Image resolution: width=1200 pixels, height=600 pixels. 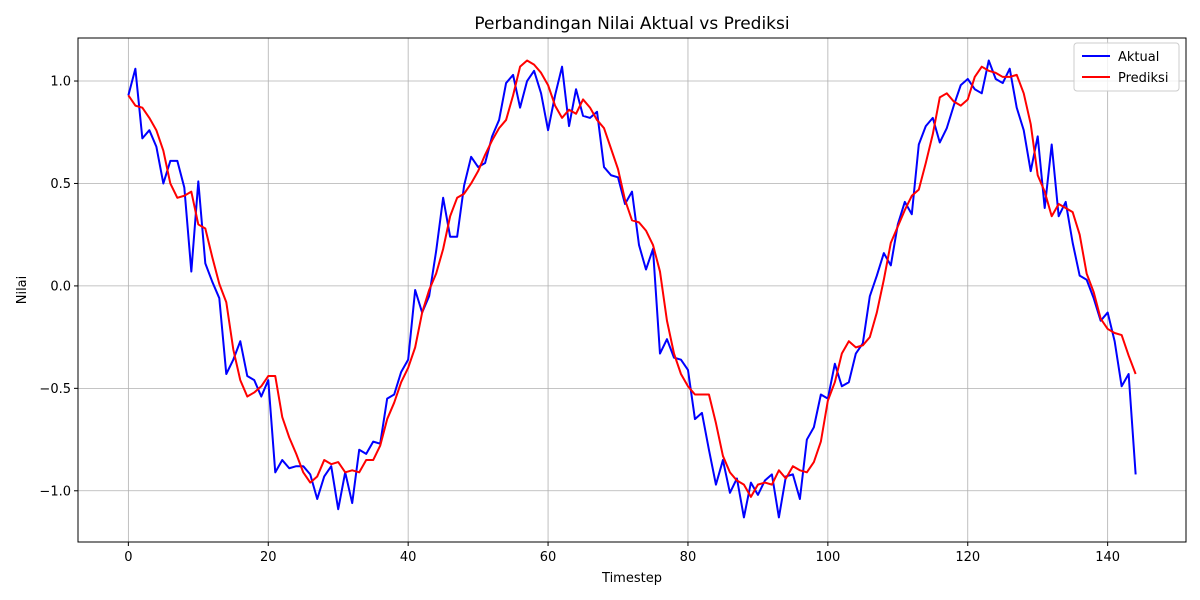 I want to click on y-tick-label: 0.5, so click(x=60, y=184).